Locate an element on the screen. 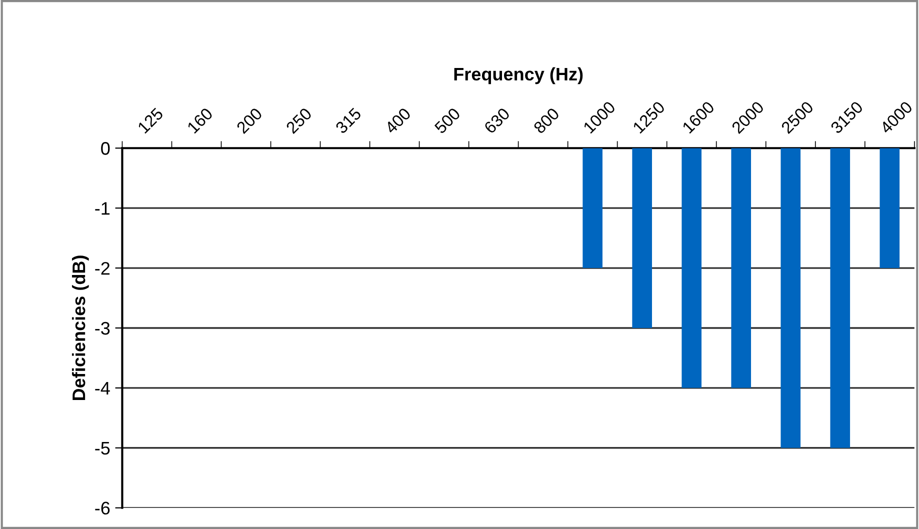 This screenshot has height=529, width=919. x-tick-label: 400 is located at coordinates (398, 120).